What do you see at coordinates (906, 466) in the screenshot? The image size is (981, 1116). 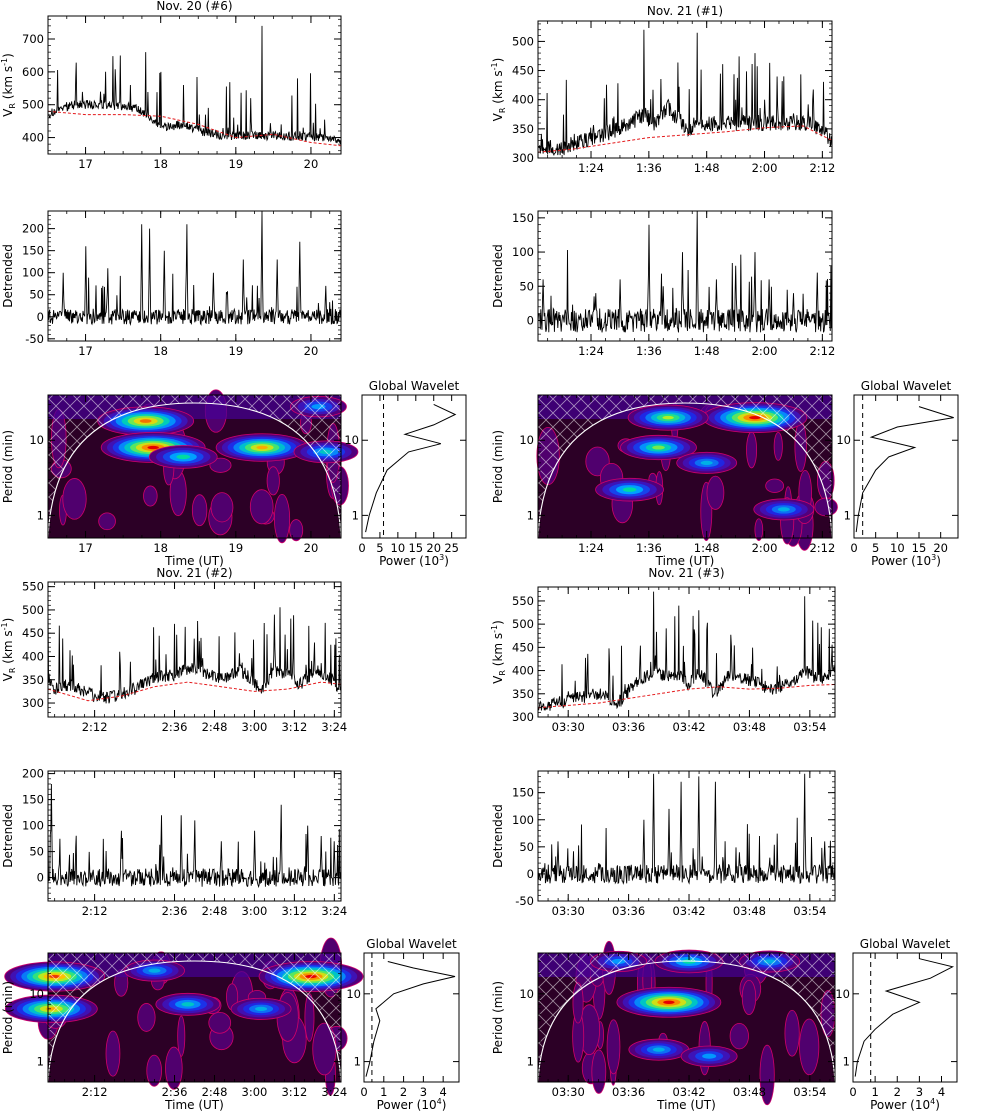 I see `global-axes-frame` at bounding box center [906, 466].